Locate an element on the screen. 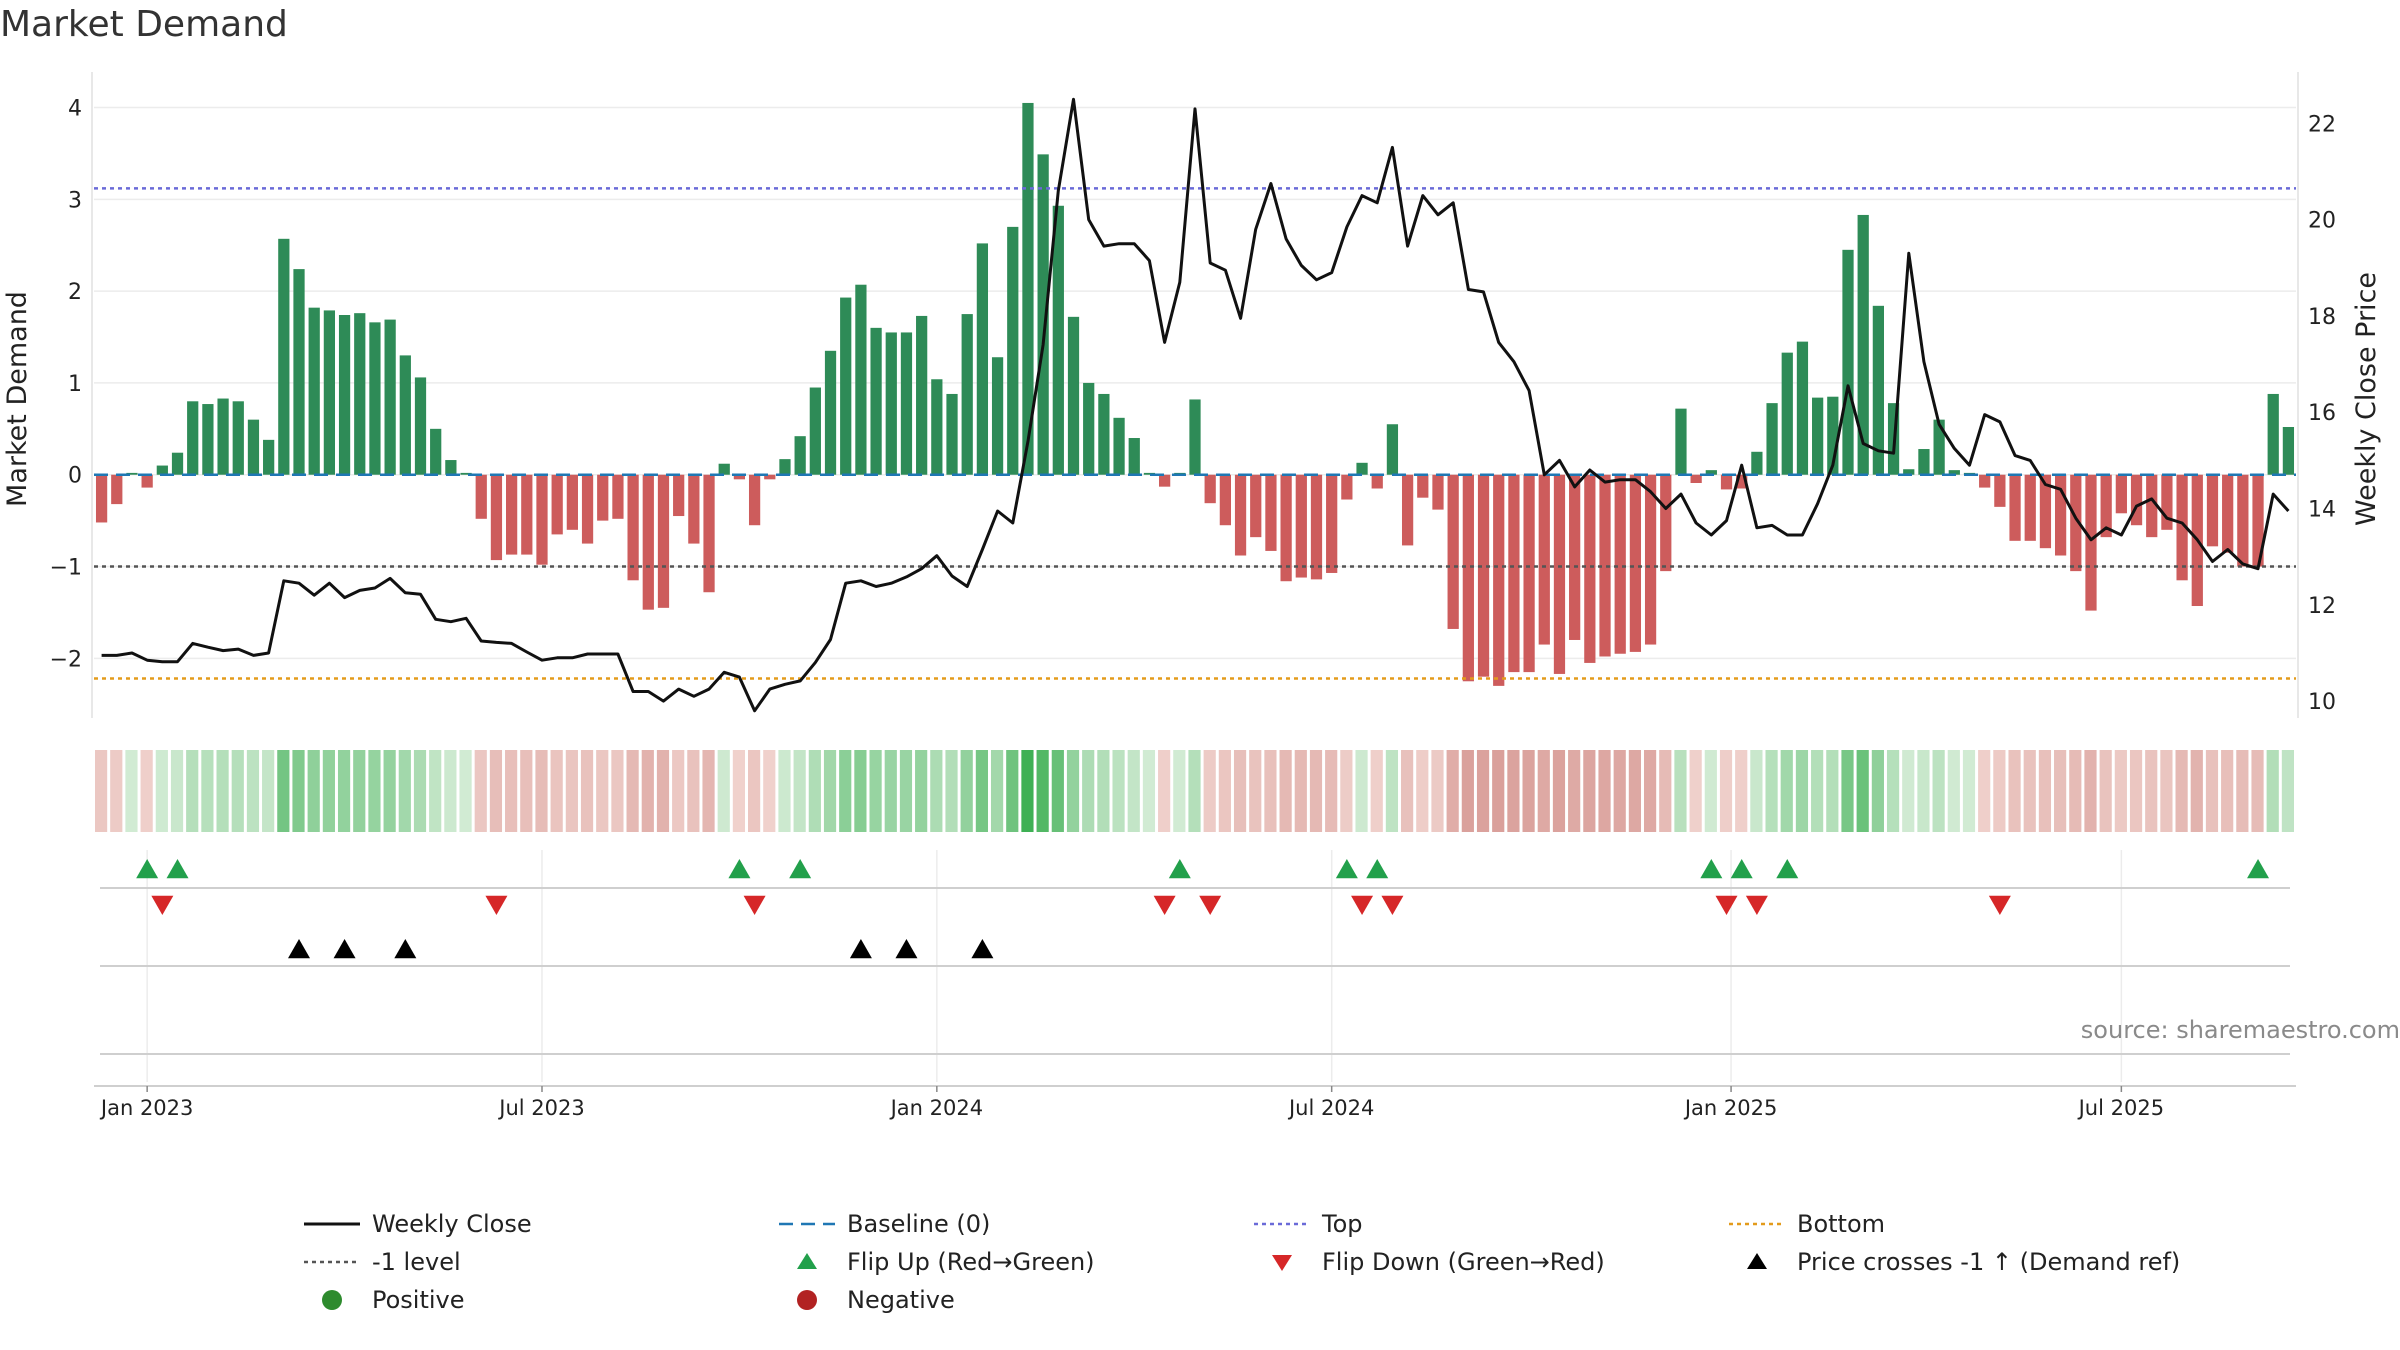 The image size is (2400, 1350). chart-title: Market Demand is located at coordinates (144, 24).